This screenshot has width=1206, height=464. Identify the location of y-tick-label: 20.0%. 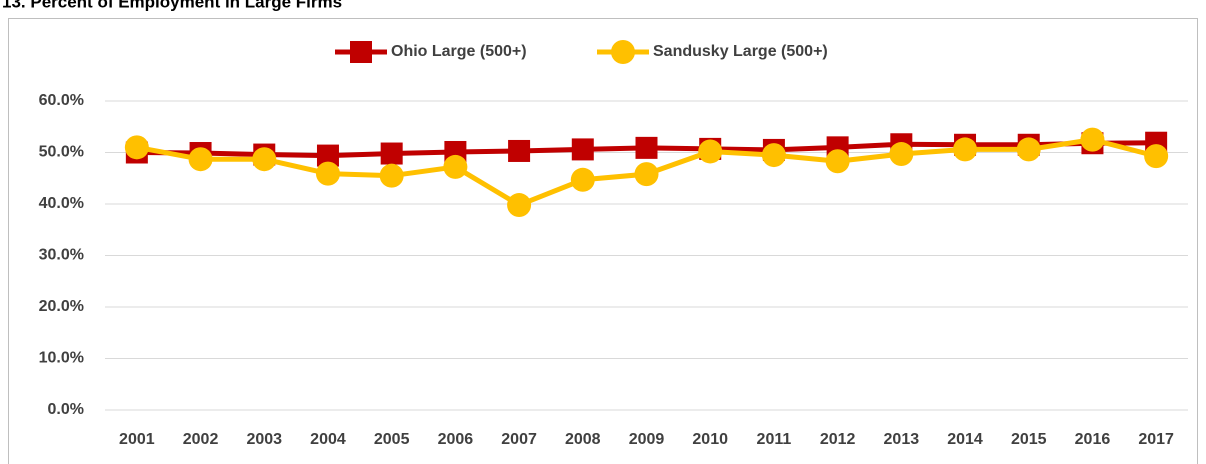
(61, 306).